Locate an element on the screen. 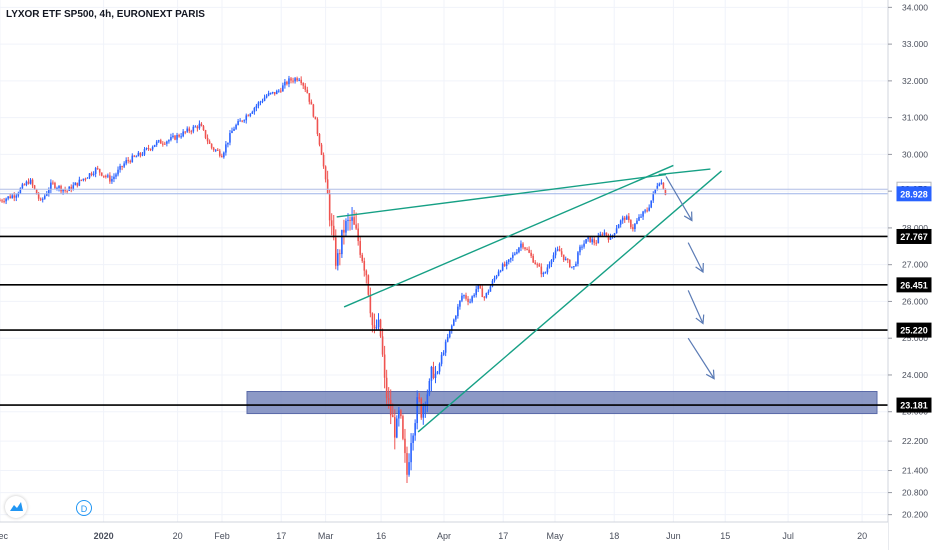 The height and width of the screenshot is (550, 932). y-tick-label-10: 24.000 is located at coordinates (915, 375).